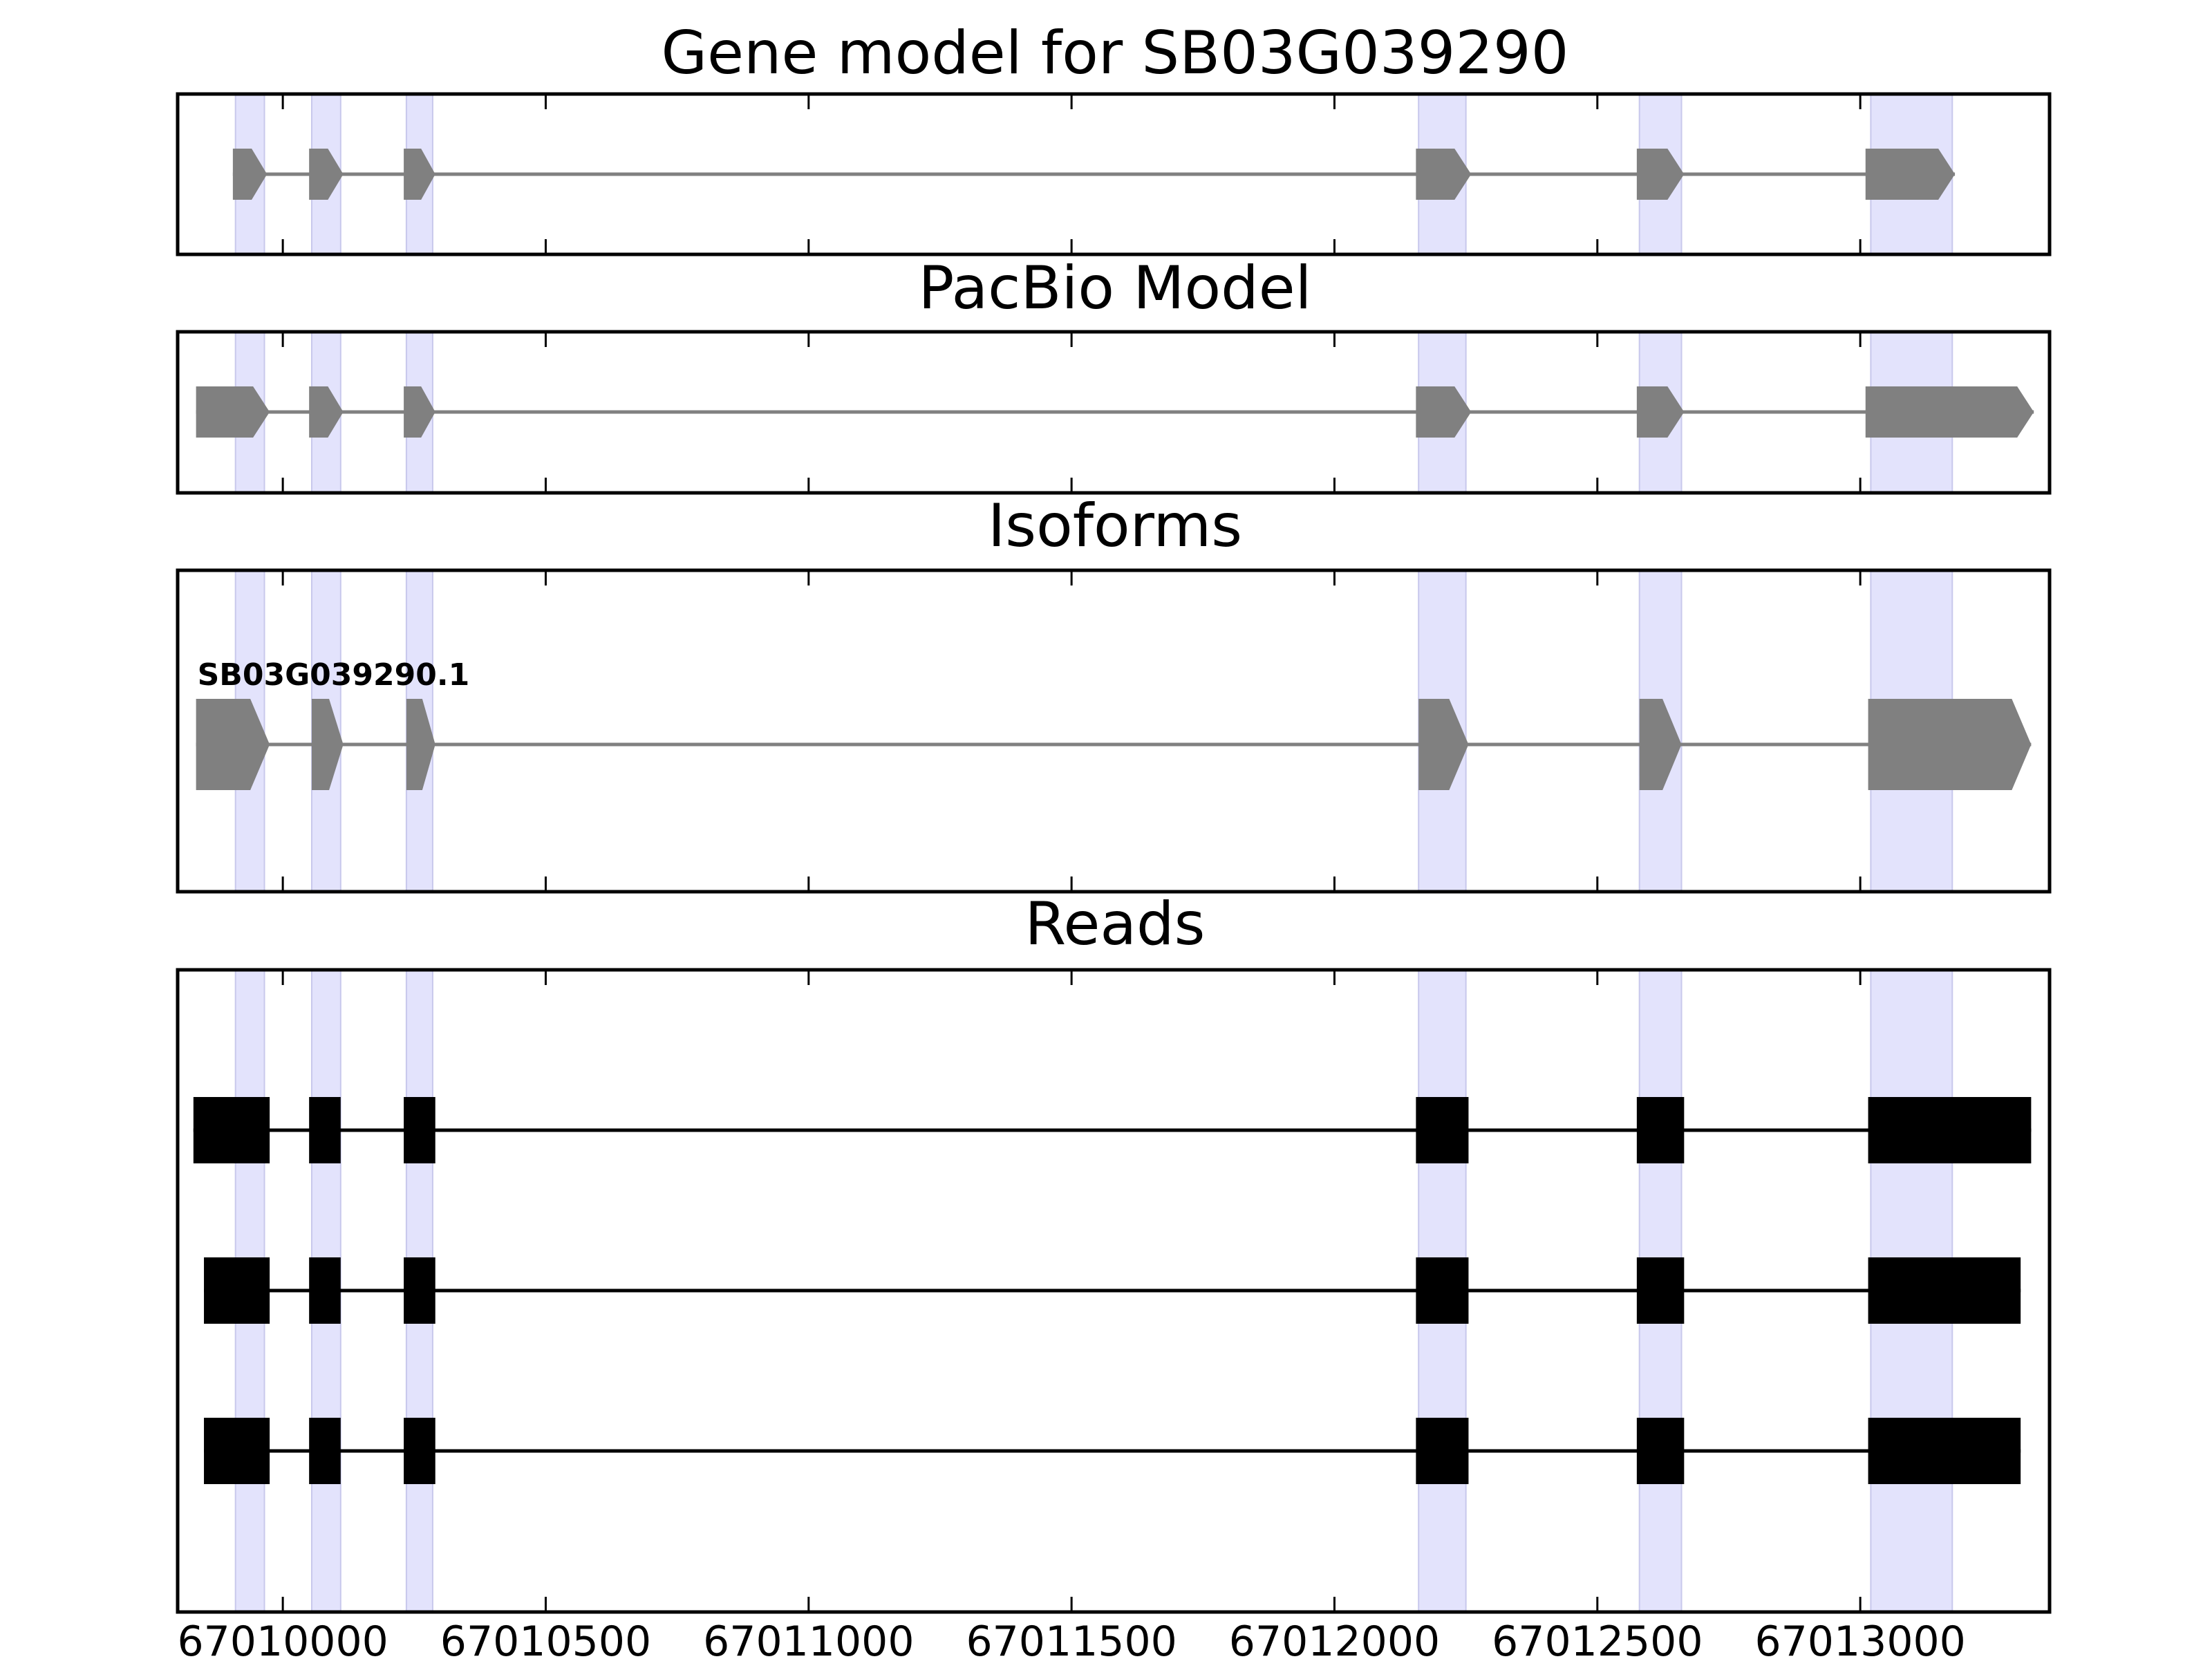 Image resolution: width=2212 pixels, height=1659 pixels. I want to click on panel-pacbio-model: PacBio Model, so click(1114, 374).